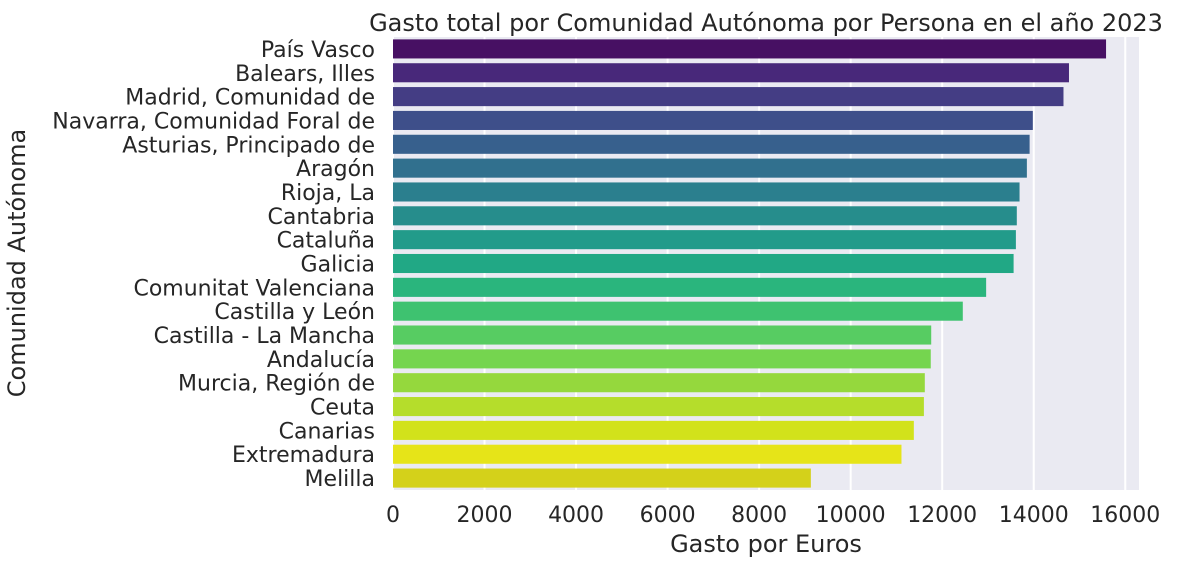 The width and height of the screenshot is (1189, 566). I want to click on y-tick-label: Comunitat Valenciana, so click(254, 288).